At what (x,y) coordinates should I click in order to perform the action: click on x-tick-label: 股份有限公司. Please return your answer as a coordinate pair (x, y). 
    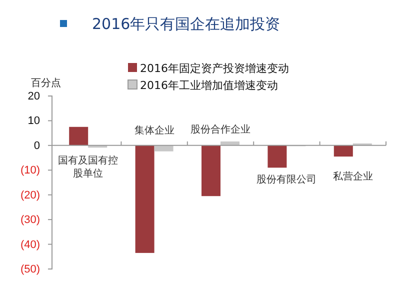
    Looking at the image, I should click on (286, 179).